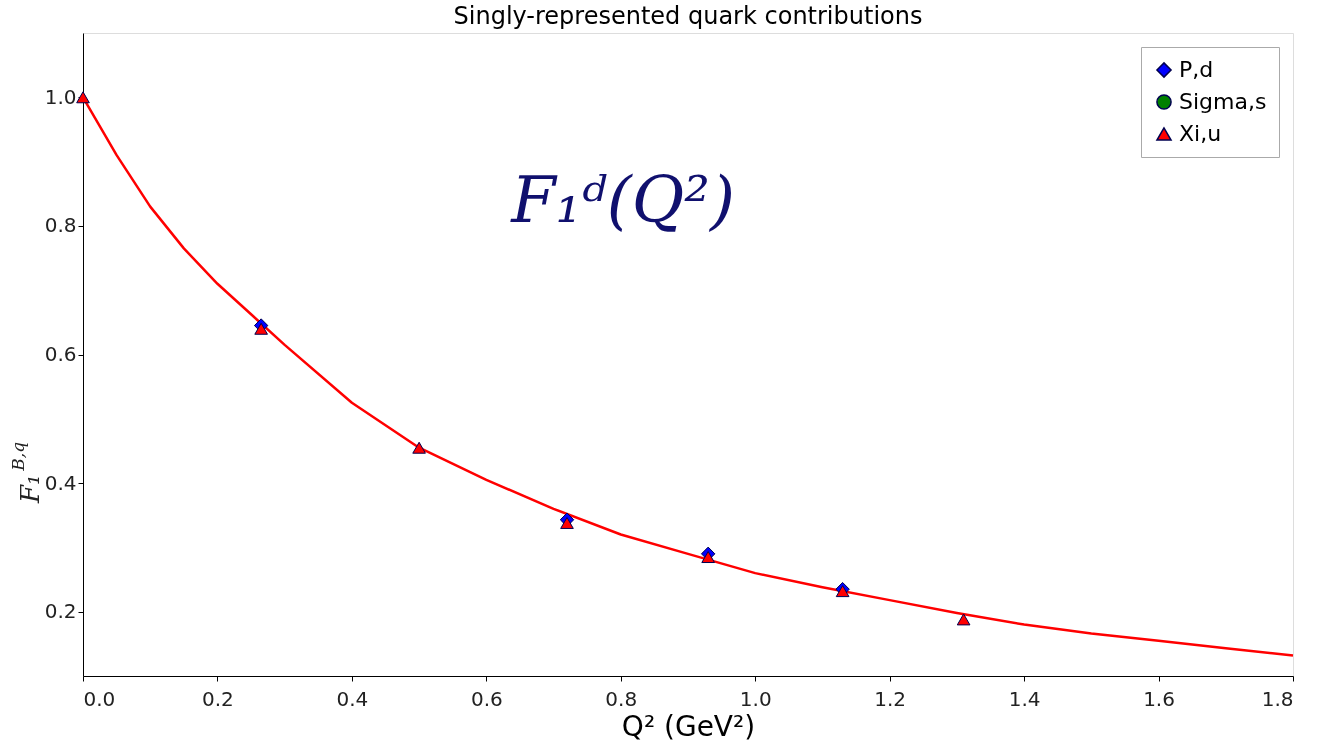  What do you see at coordinates (890, 698) in the screenshot?
I see `x-tick-label: 1.2` at bounding box center [890, 698].